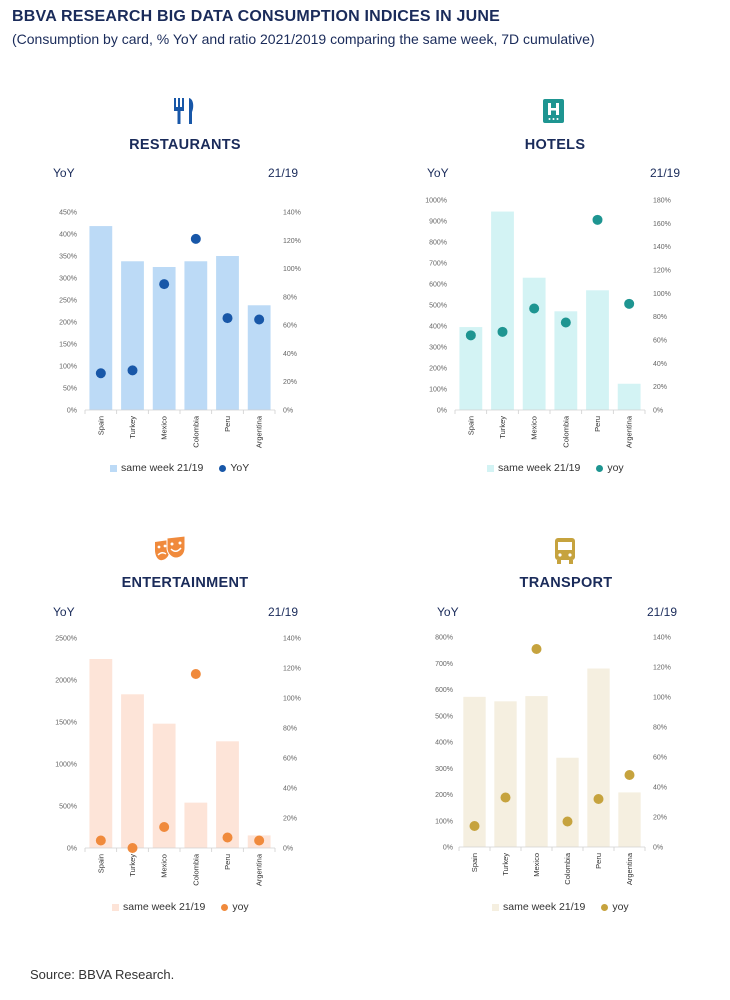 The image size is (730, 1000). Describe the element at coordinates (438, 222) in the screenshot. I see `left-tick-label: 900%` at that location.